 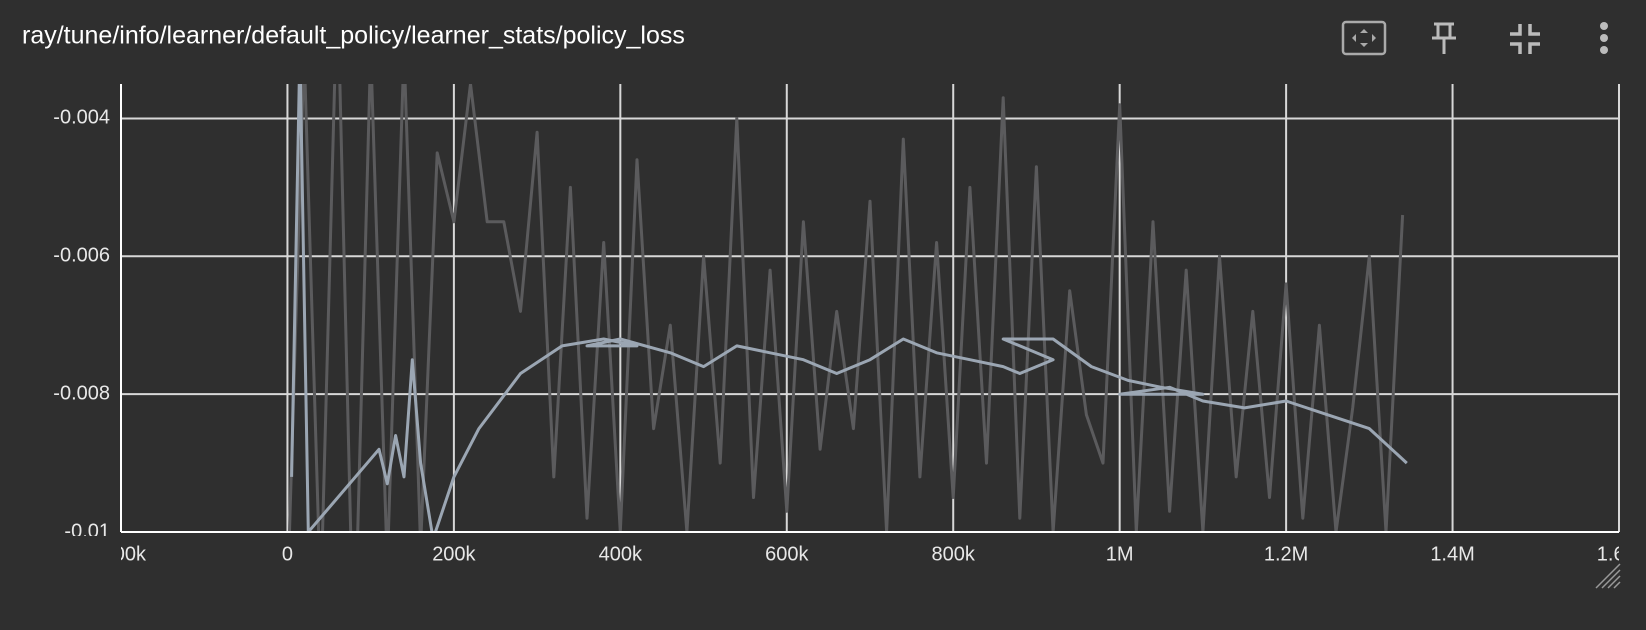 What do you see at coordinates (1608, 576) in the screenshot?
I see `resize-handle` at bounding box center [1608, 576].